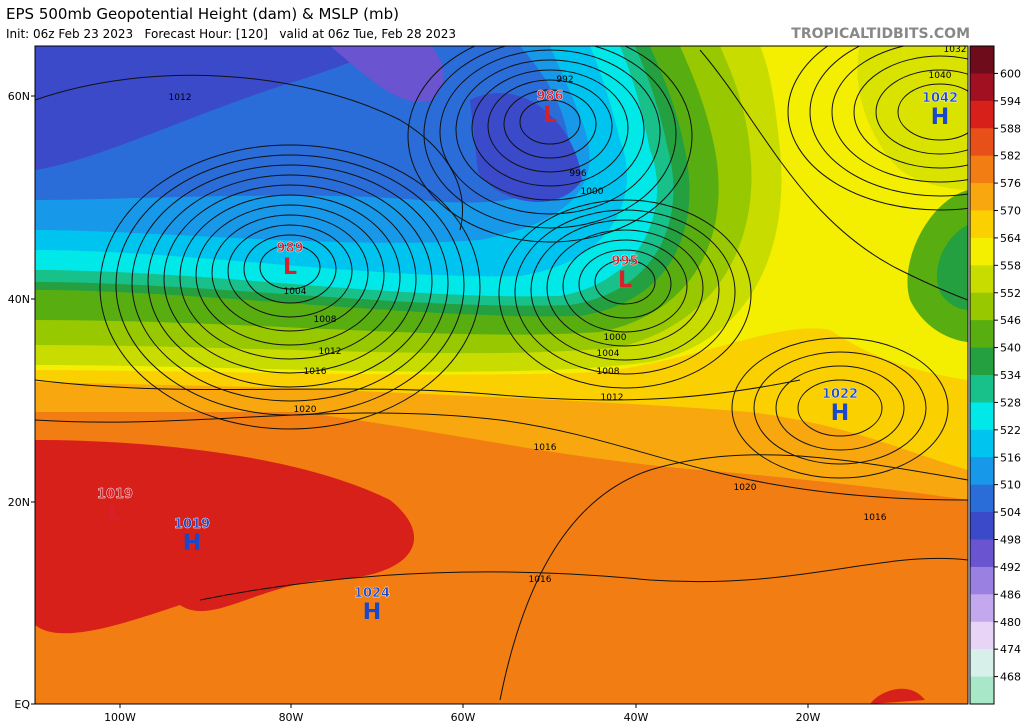  I want to click on colorbar-label: 582, so click(1010, 156).